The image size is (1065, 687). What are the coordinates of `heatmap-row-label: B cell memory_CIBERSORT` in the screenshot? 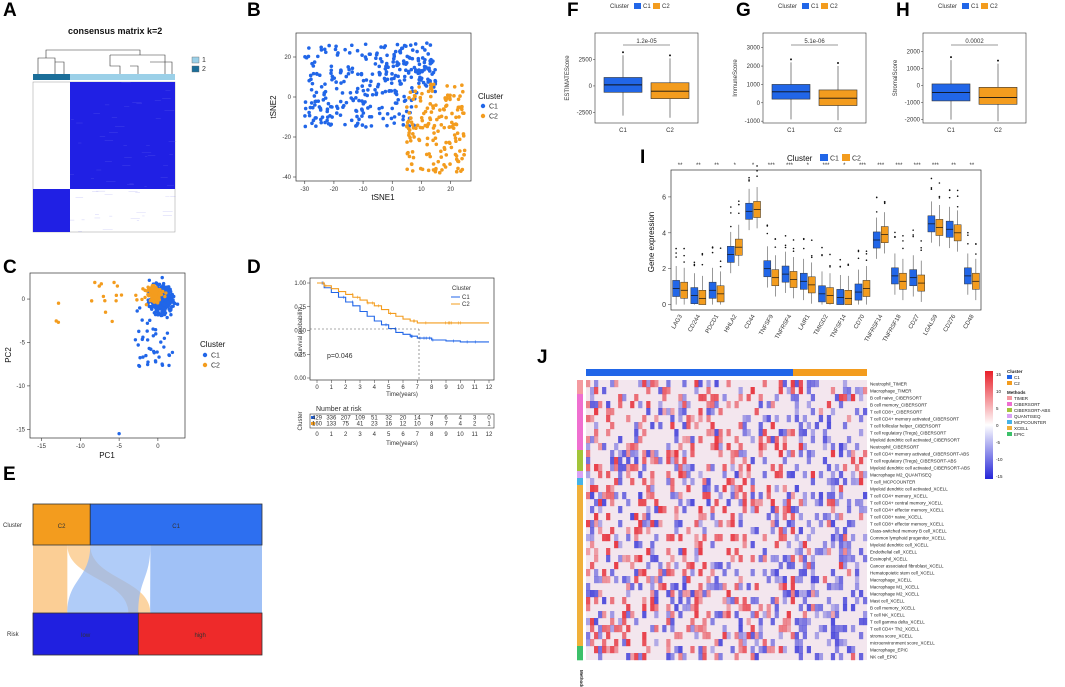 It's located at (898, 404).